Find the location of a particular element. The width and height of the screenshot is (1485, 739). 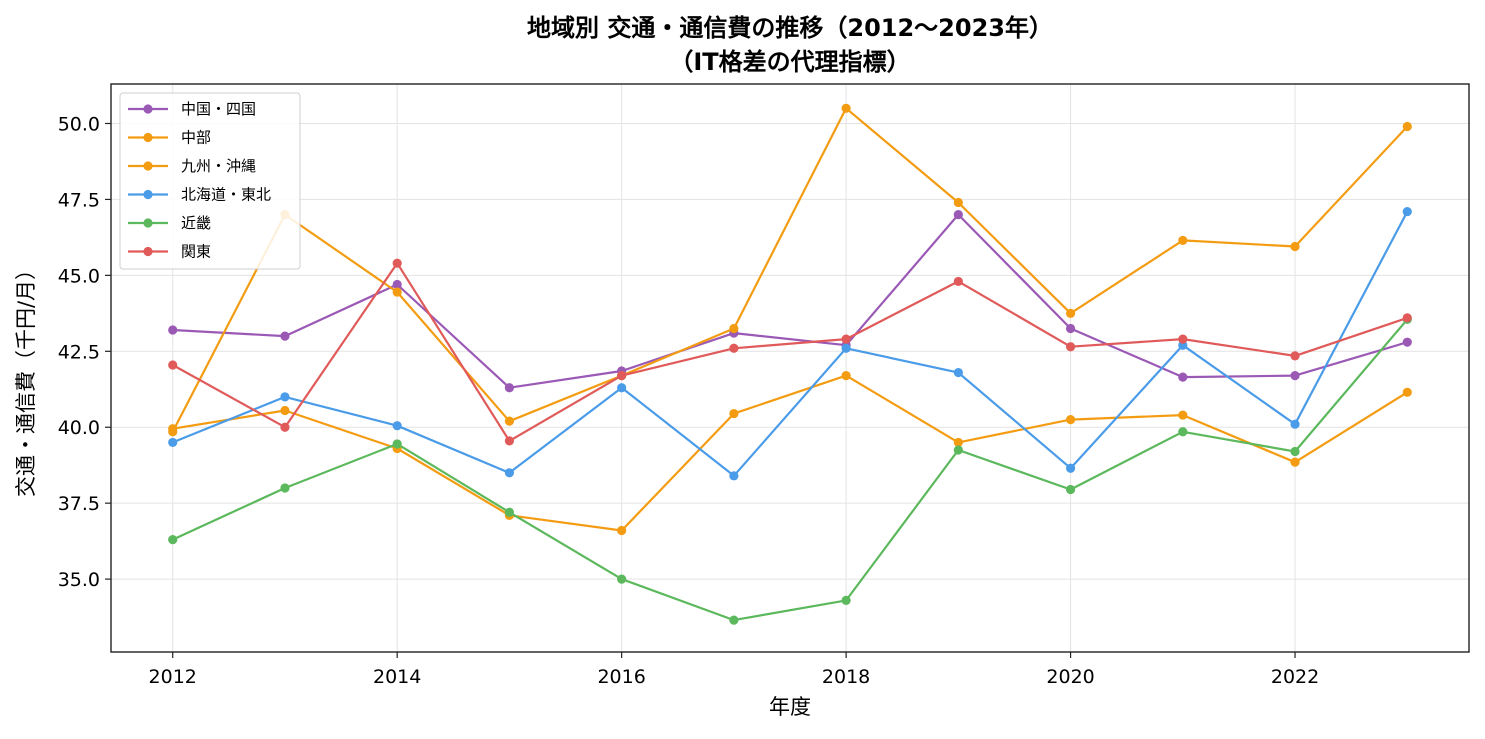

chart-title: 地域別 交通・通信費の推移（2012〜2023年） is located at coordinates (790, 28).